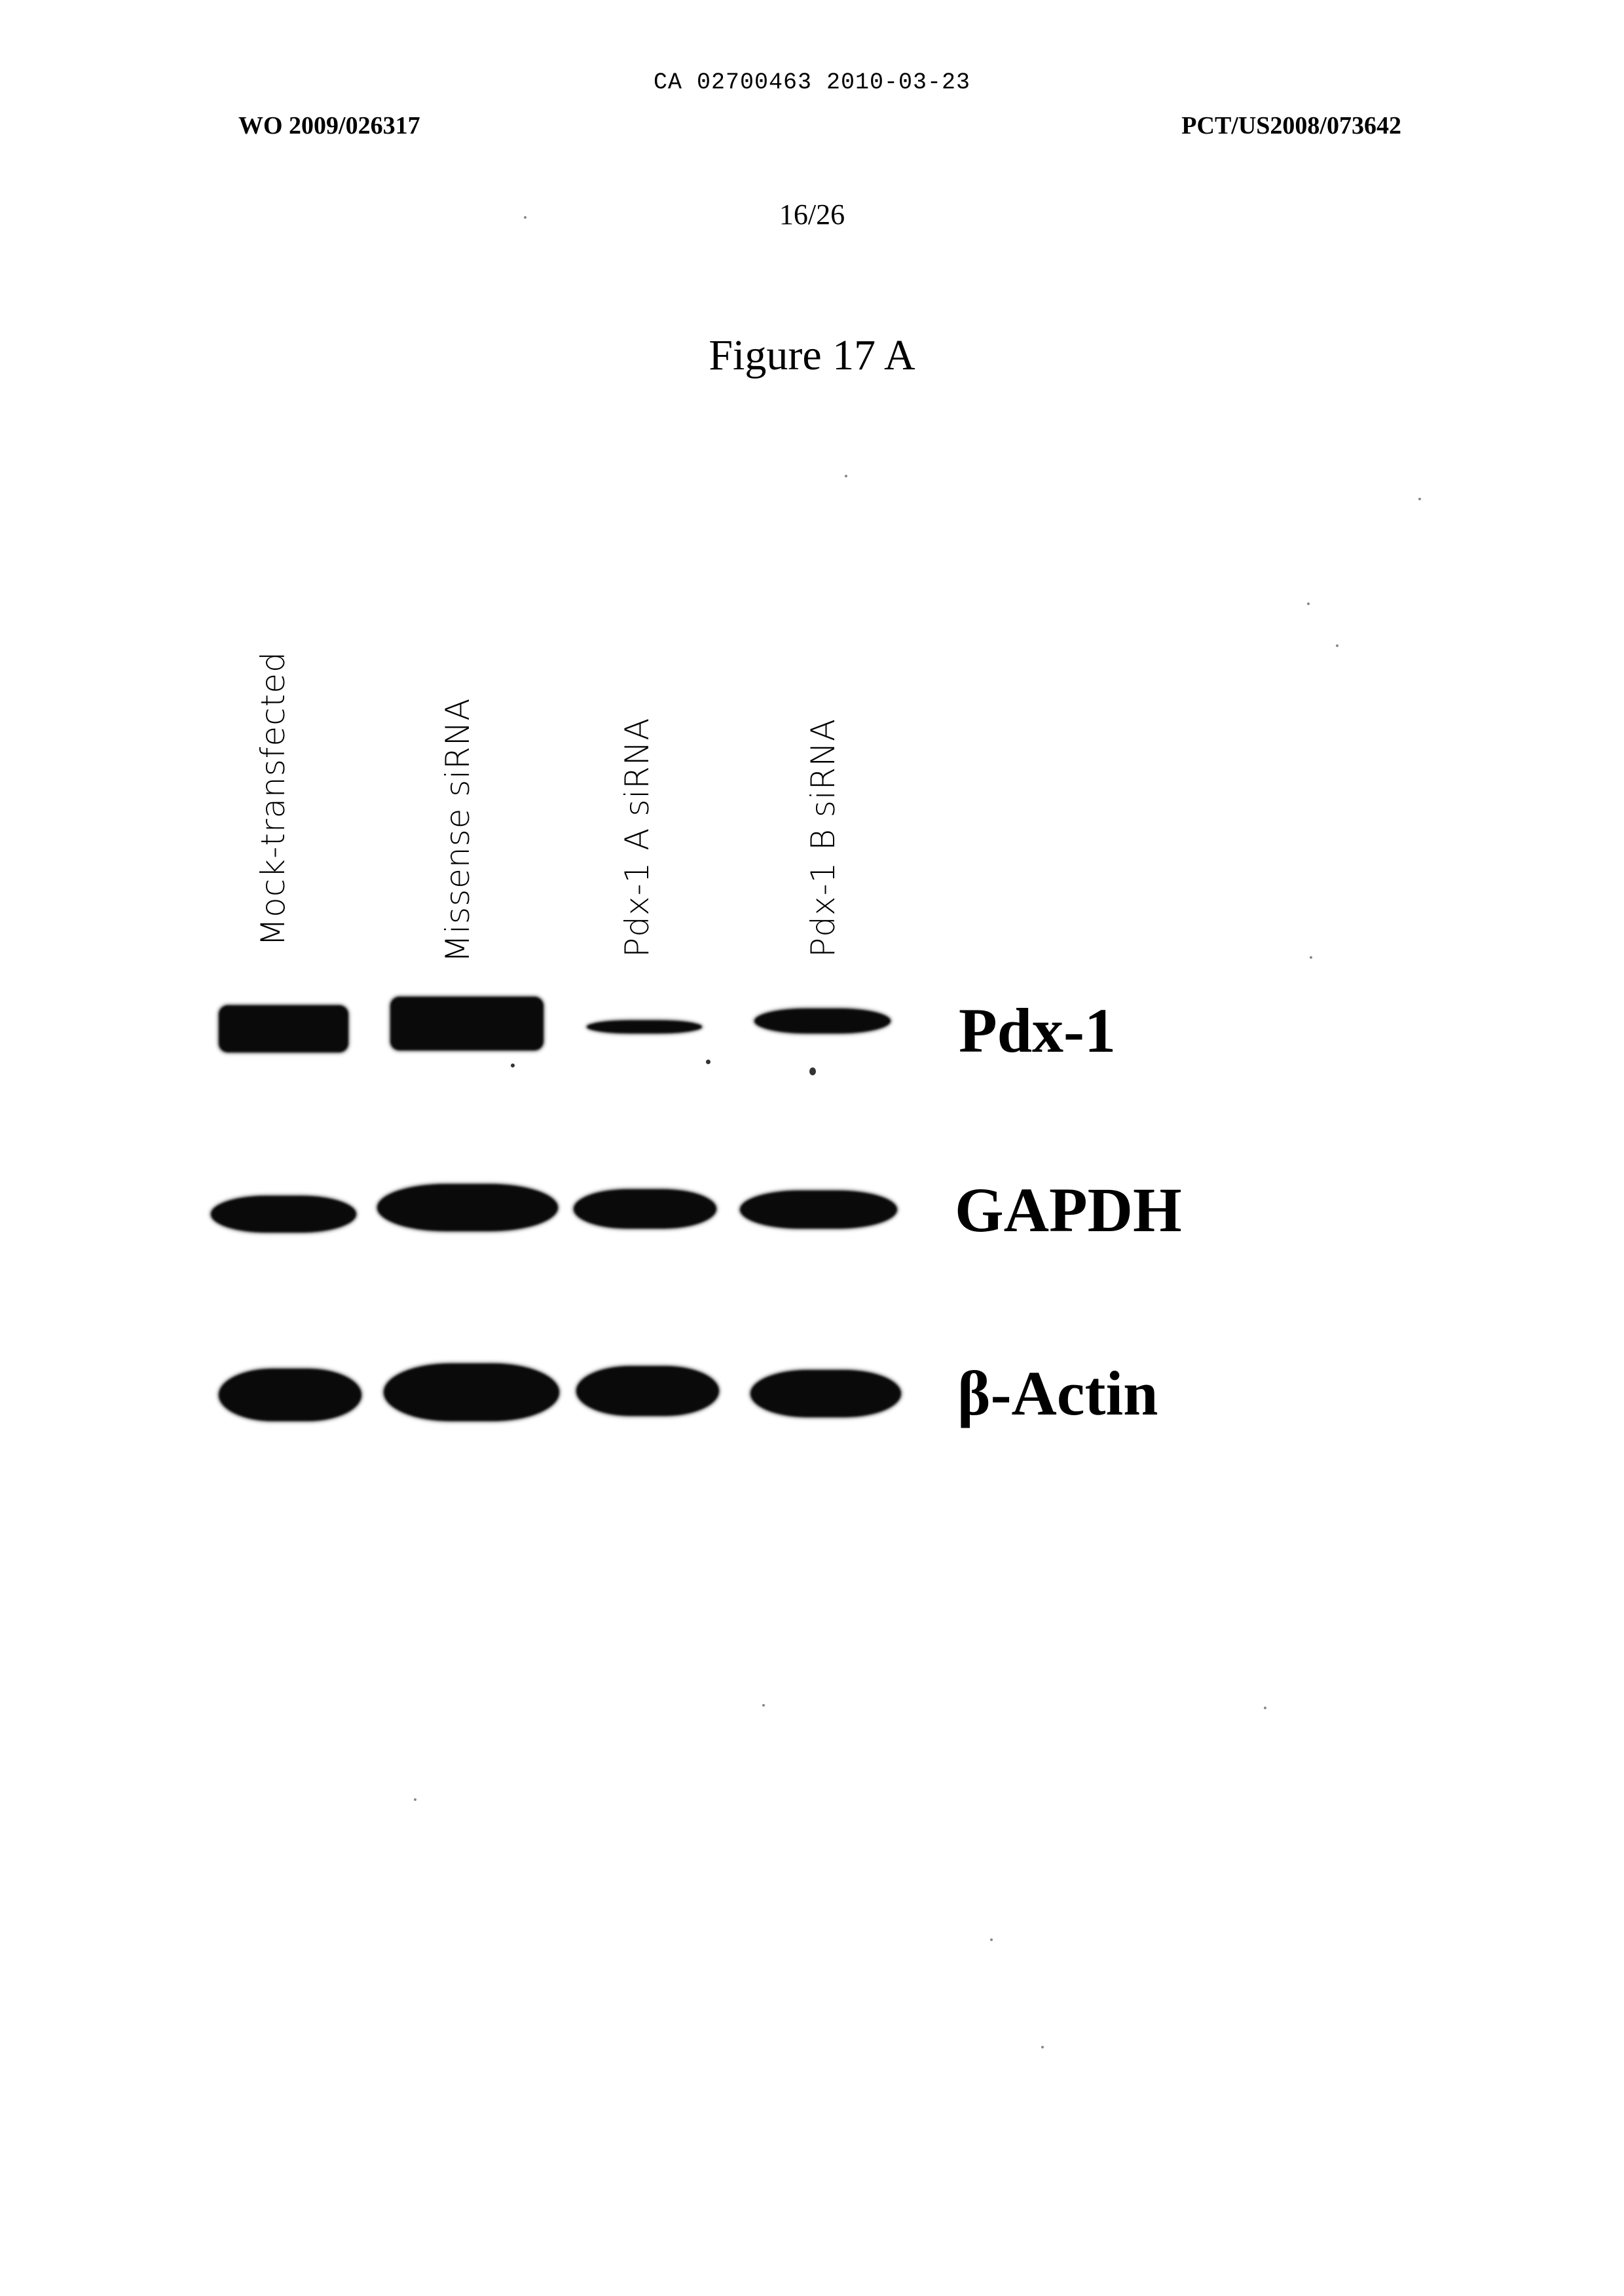  Describe the element at coordinates (1291, 125) in the screenshot. I see `pct-application-number: PCT/US2008/073642` at that location.